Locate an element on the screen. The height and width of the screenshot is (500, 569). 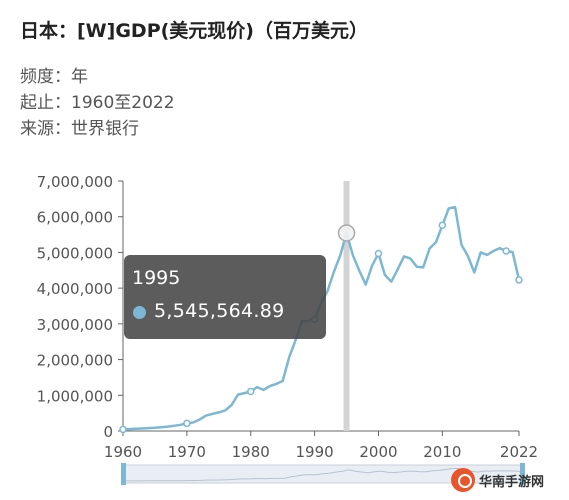
x-tick-label: 1980 is located at coordinates (251, 452).